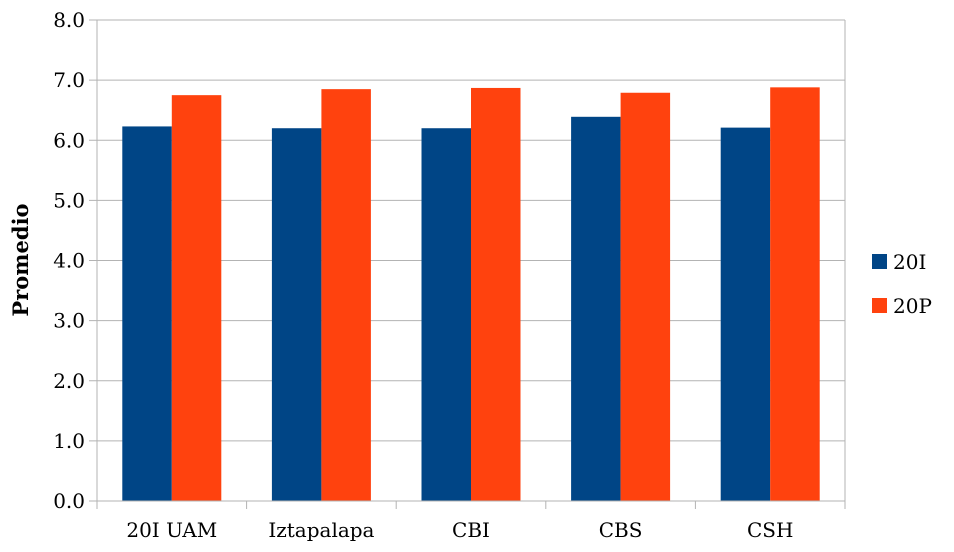 The width and height of the screenshot is (954, 552). What do you see at coordinates (879, 305) in the screenshot?
I see `legend-swatch-20p` at bounding box center [879, 305].